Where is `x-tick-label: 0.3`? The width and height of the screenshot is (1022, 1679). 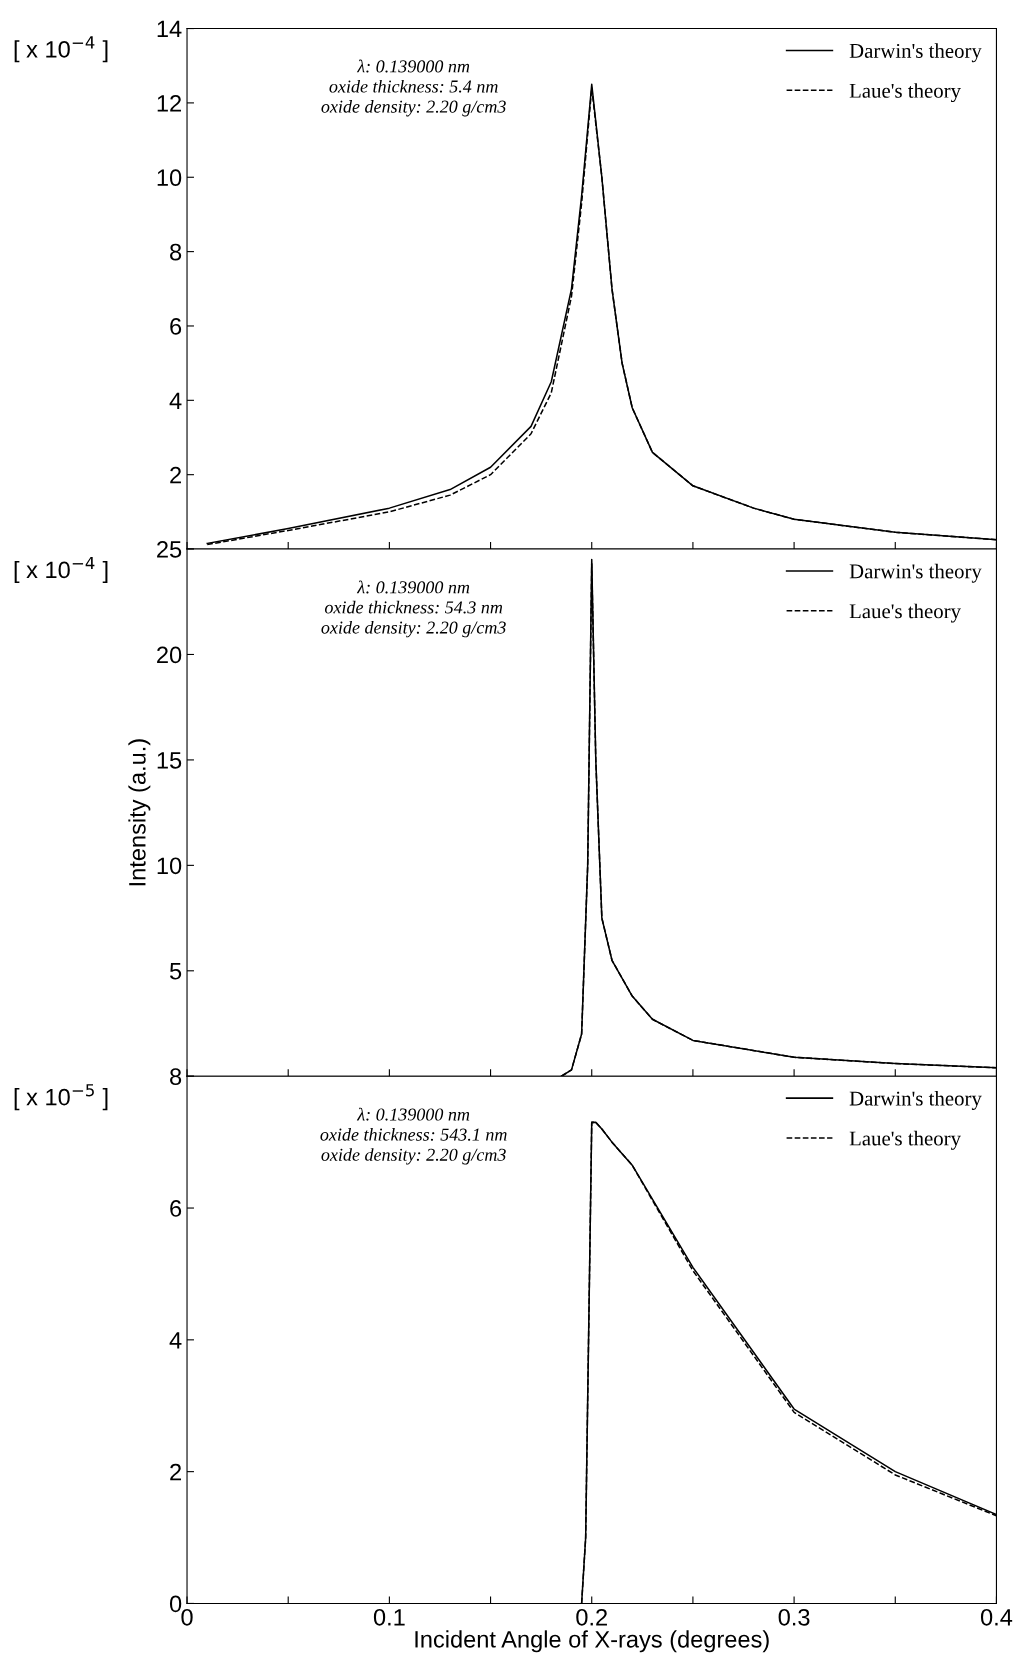 x-tick-label: 0.3 is located at coordinates (794, 1617).